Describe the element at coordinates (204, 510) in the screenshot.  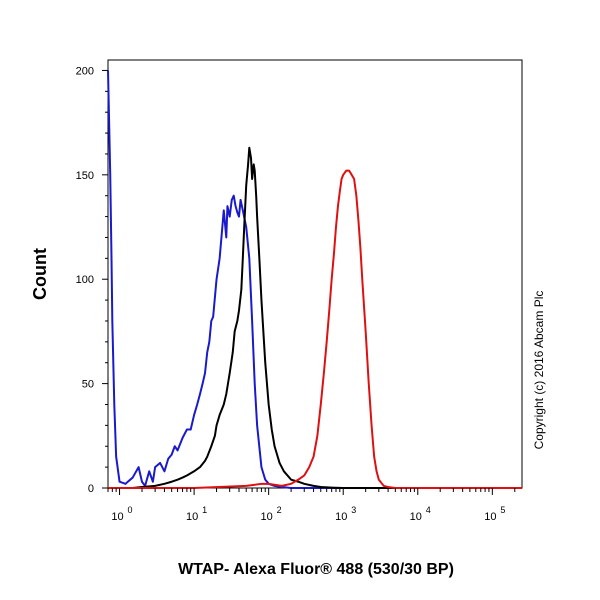
I see `x-tick-exponent: 1` at that location.